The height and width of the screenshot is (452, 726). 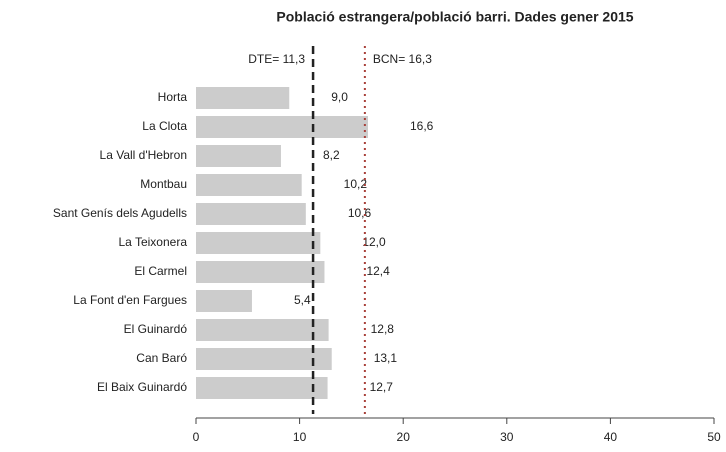 What do you see at coordinates (300, 437) in the screenshot?
I see `x-tick-label: 10` at bounding box center [300, 437].